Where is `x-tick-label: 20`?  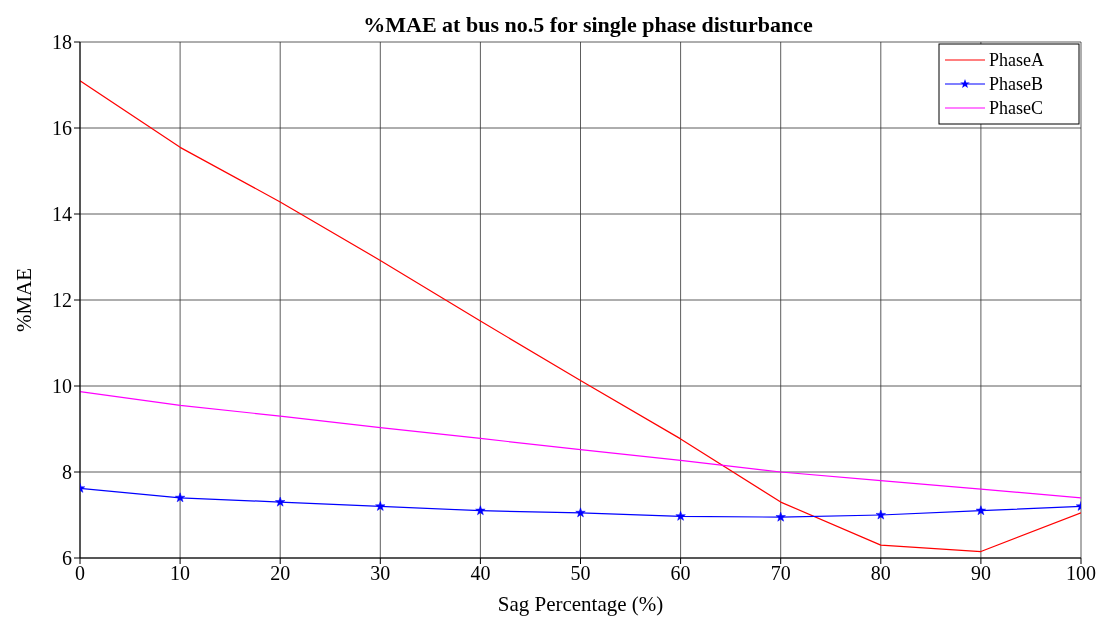
x-tick-label: 20 is located at coordinates (280, 573).